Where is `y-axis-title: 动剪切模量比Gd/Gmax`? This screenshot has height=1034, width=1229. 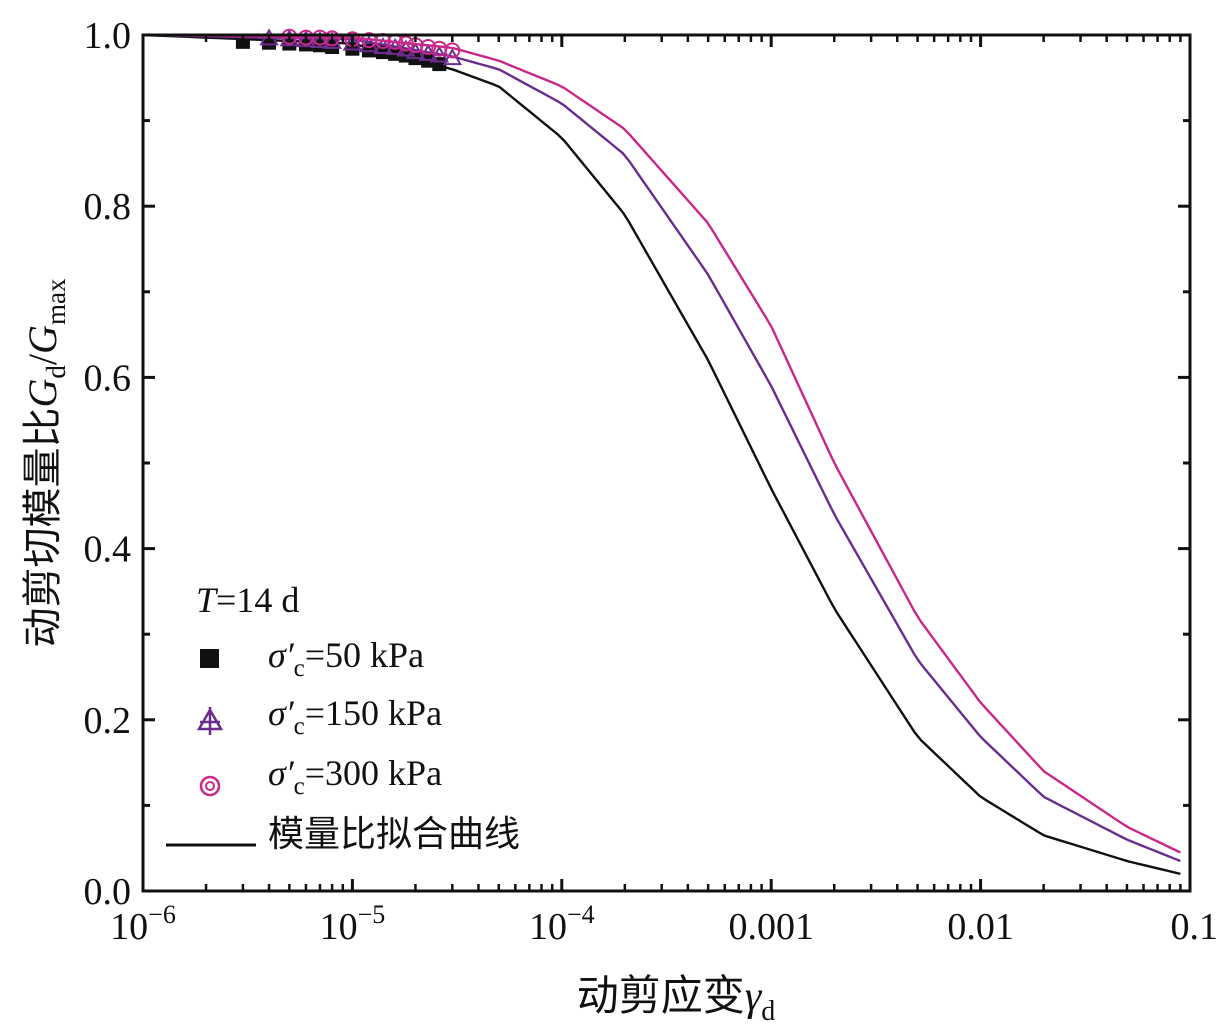 y-axis-title: 动剪切模量比Gd/Gmax is located at coordinates (45, 462).